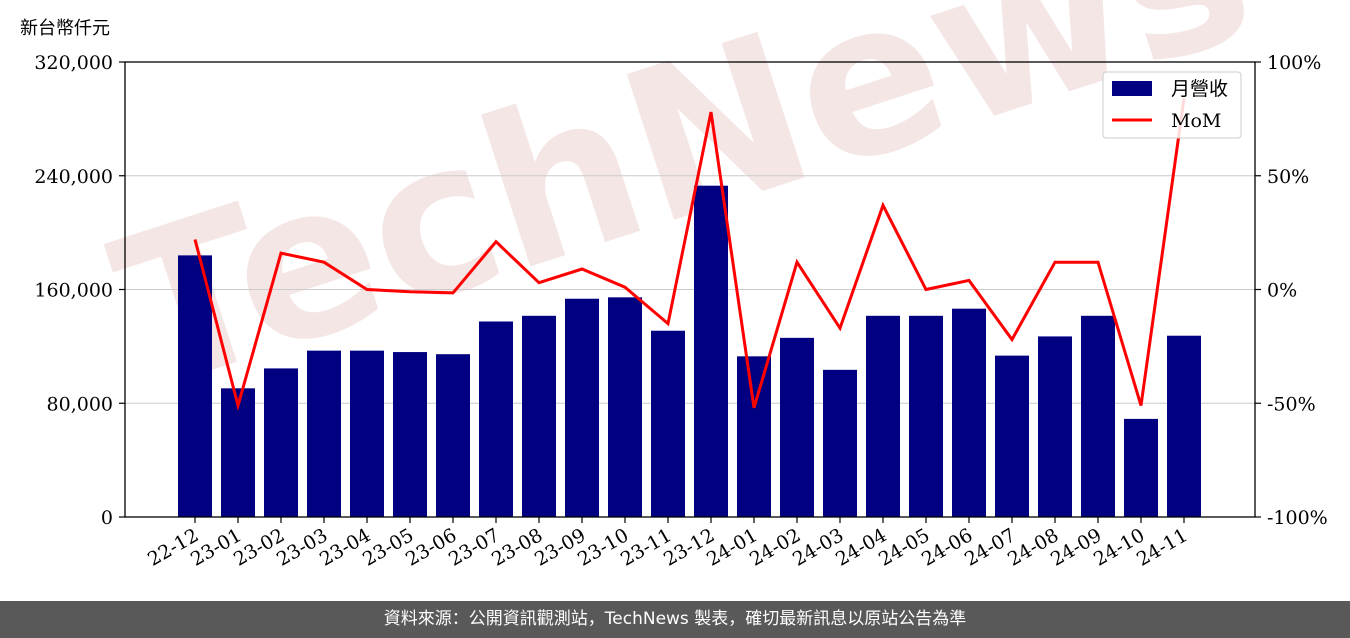  What do you see at coordinates (80, 404) in the screenshot?
I see `left-tick-label: 80,000` at bounding box center [80, 404].